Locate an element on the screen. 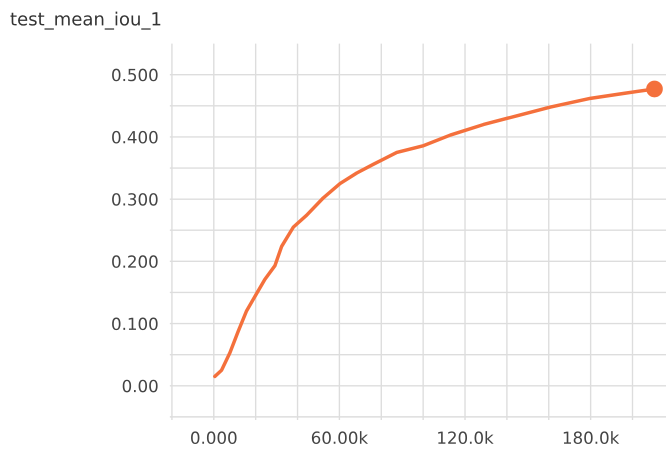  chart-title: test_mean_iou_1 is located at coordinates (85, 21).